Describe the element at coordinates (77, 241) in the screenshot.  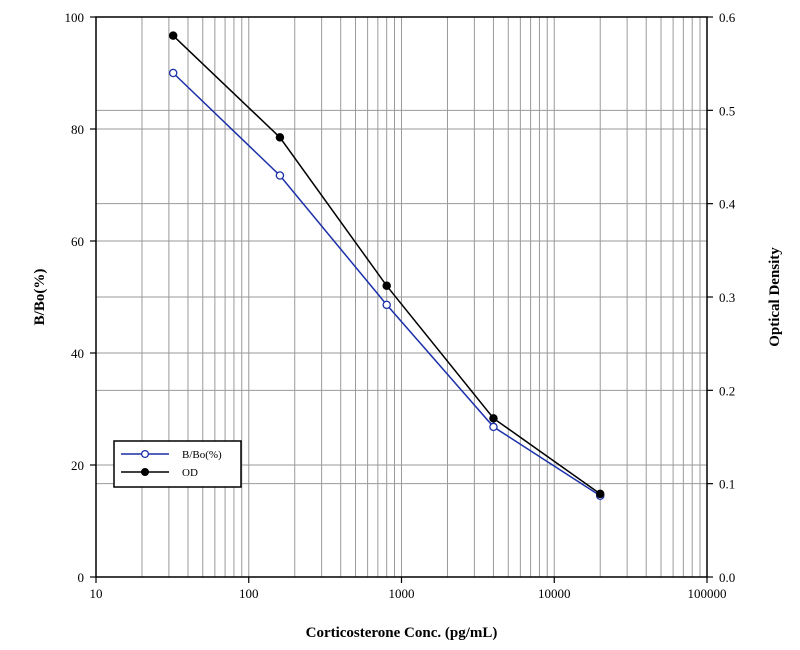
I see `y-tick-label: 60` at that location.